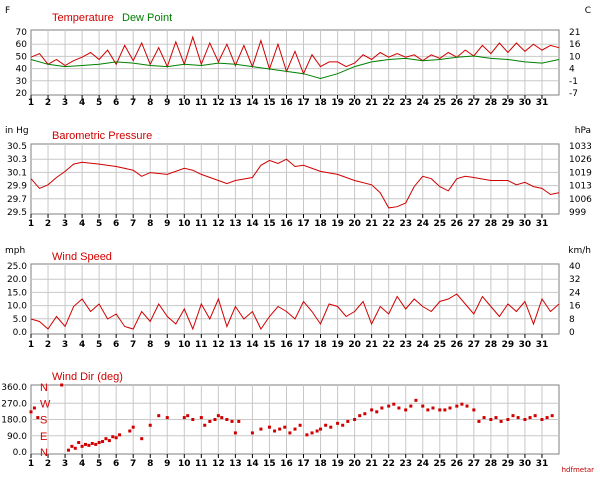 The height and width of the screenshot is (480, 600). I want to click on footer-label: hdfmetar, so click(578, 470).